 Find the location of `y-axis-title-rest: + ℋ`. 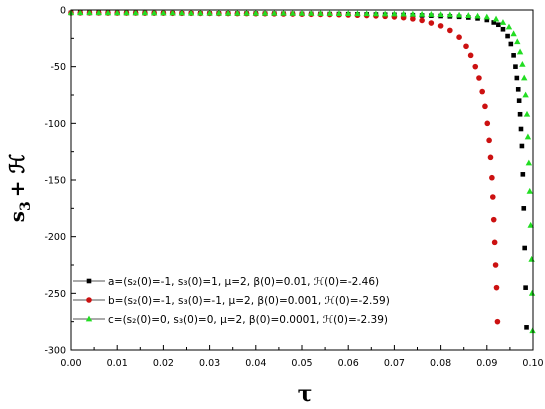

y-axis-title-rest: + ℋ is located at coordinates (17, 176).